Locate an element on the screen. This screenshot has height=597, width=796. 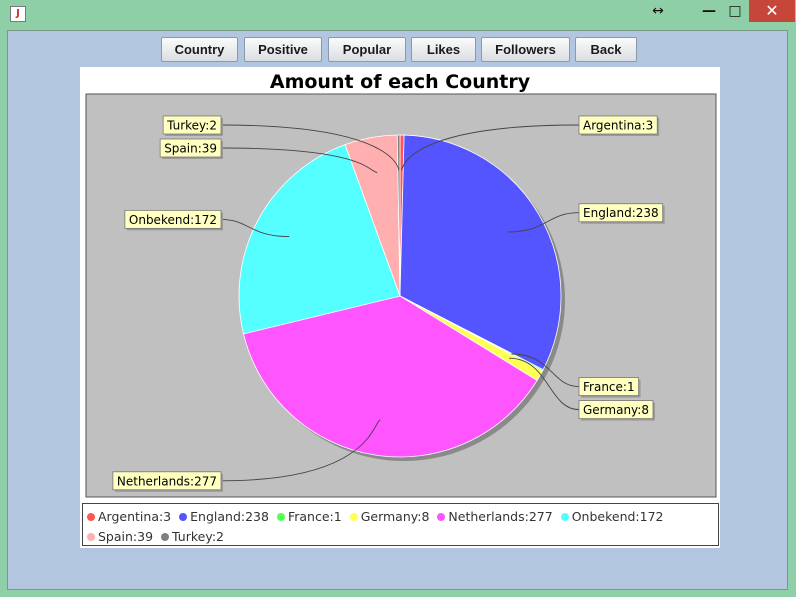
likes-button: Likes is located at coordinates (443, 49).